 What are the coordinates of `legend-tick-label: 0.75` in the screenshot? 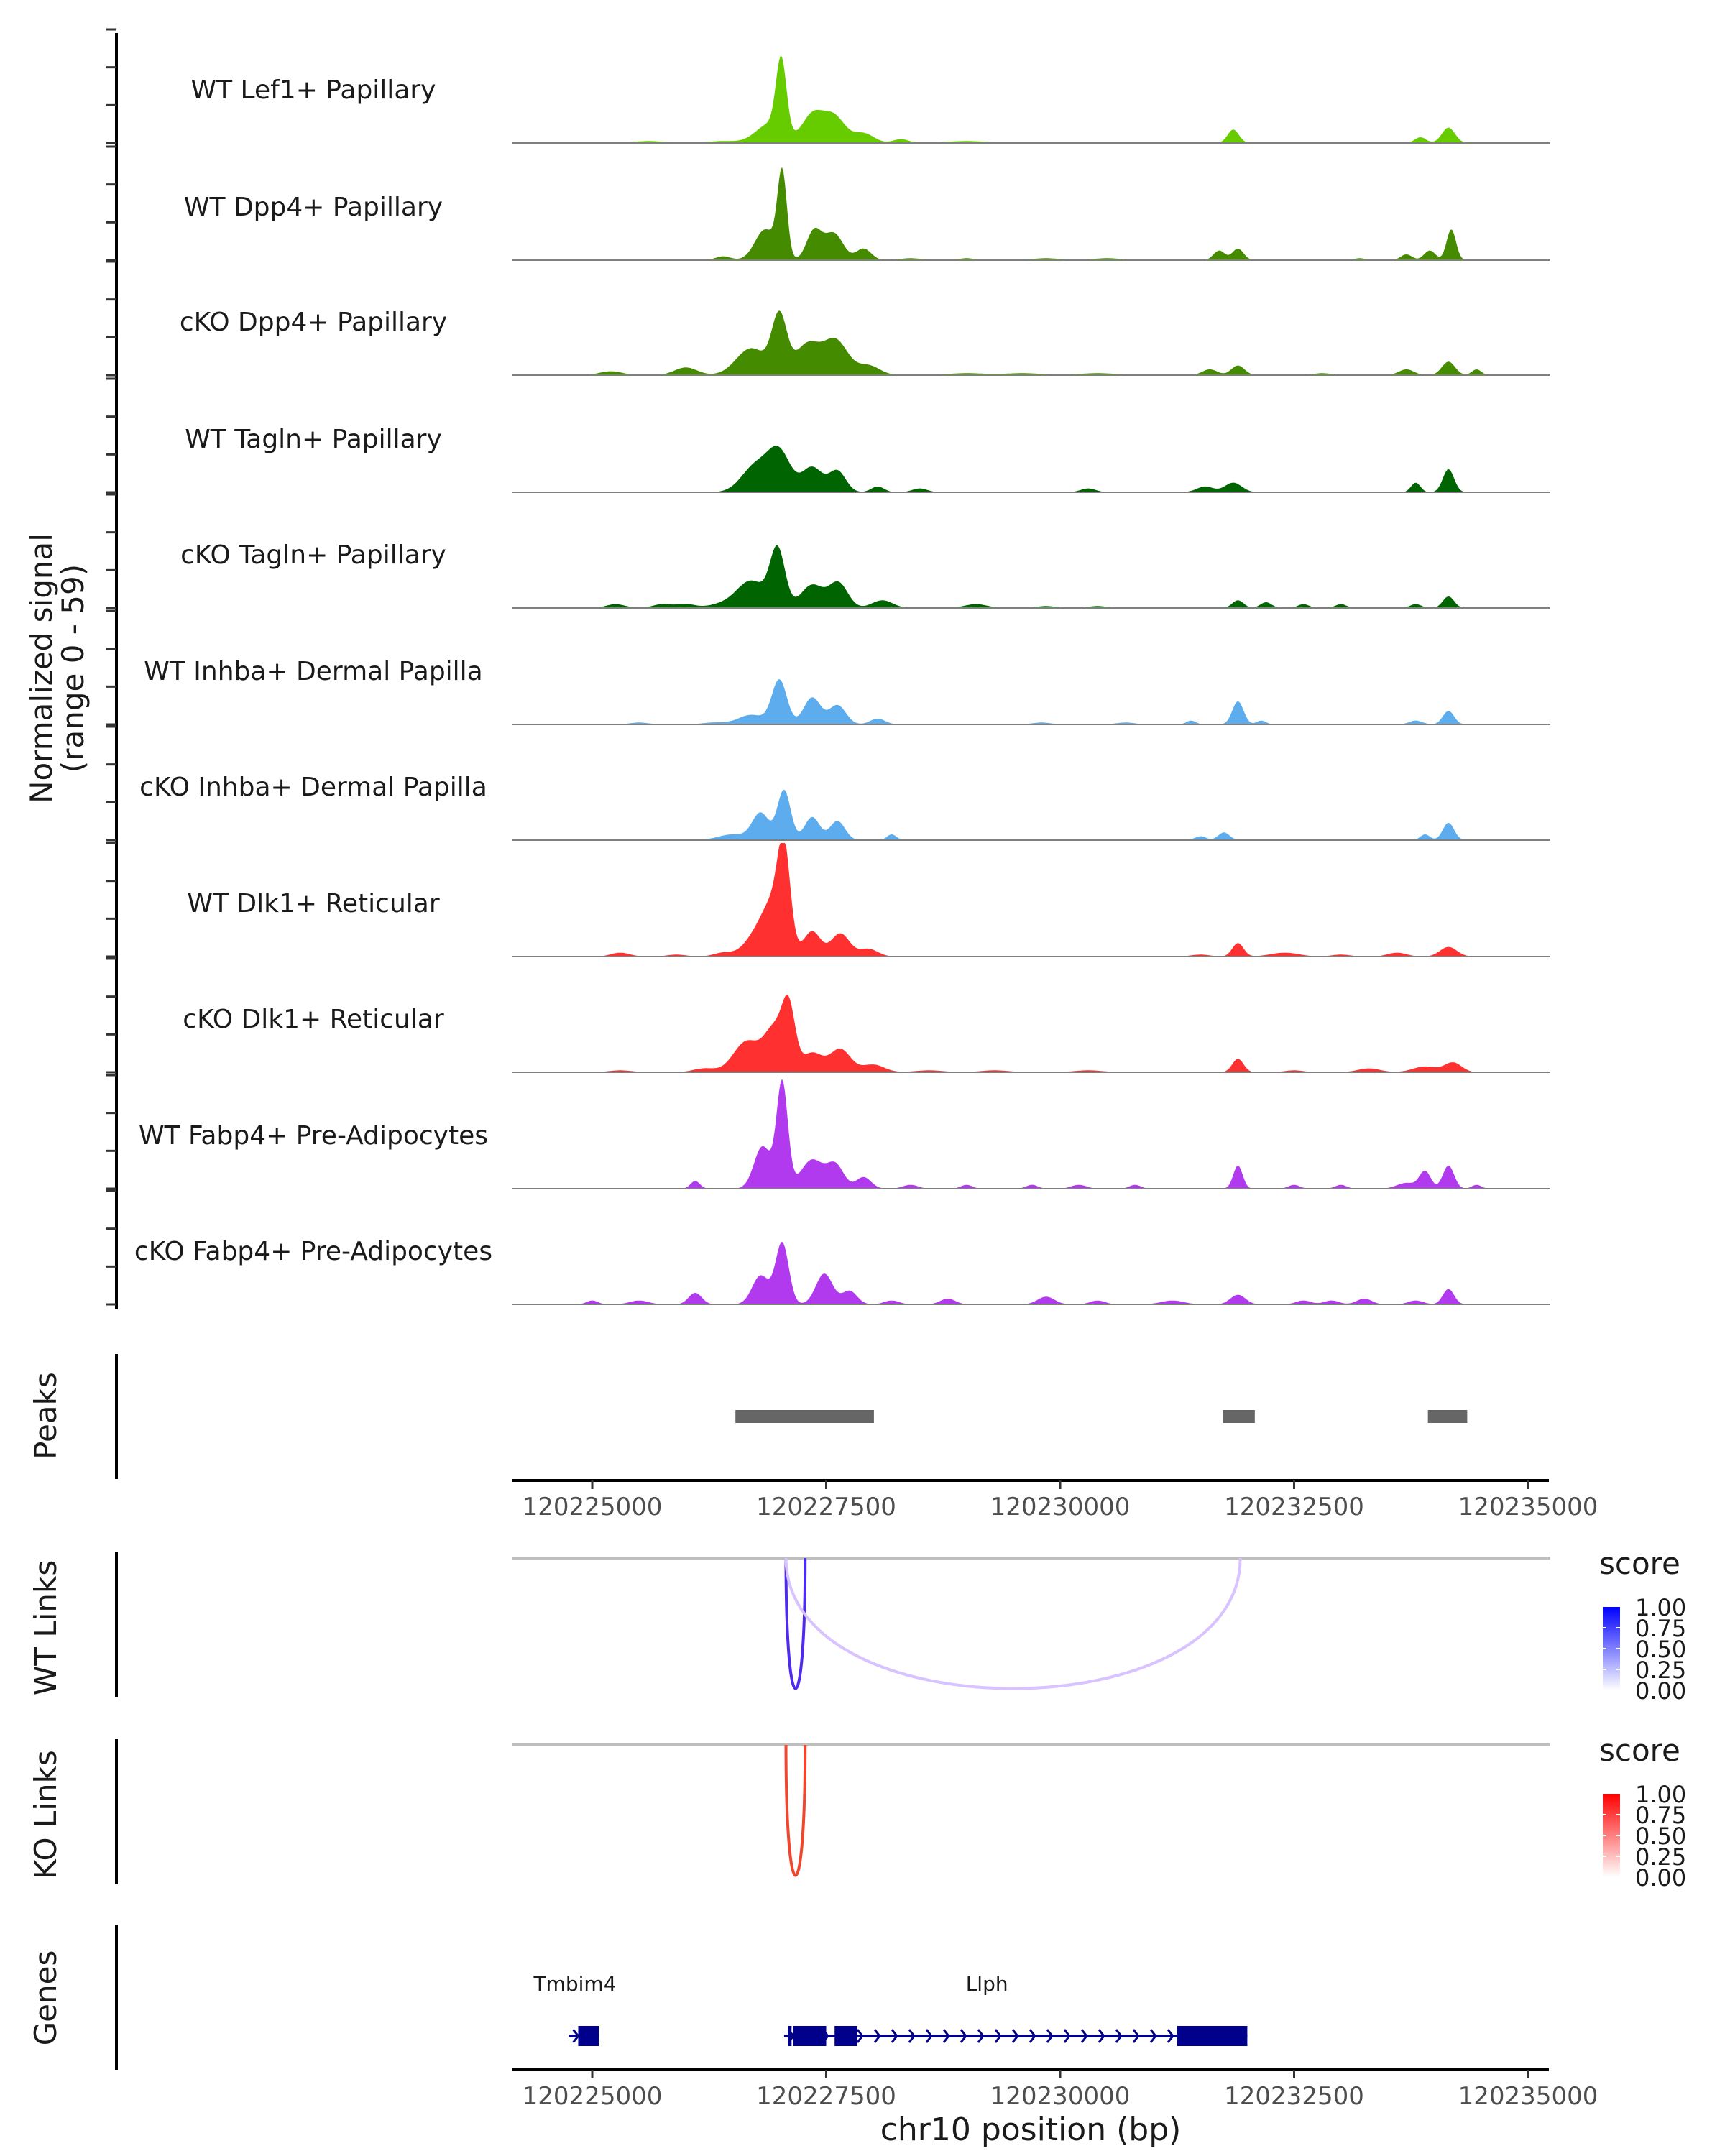 It's located at (1660, 1628).